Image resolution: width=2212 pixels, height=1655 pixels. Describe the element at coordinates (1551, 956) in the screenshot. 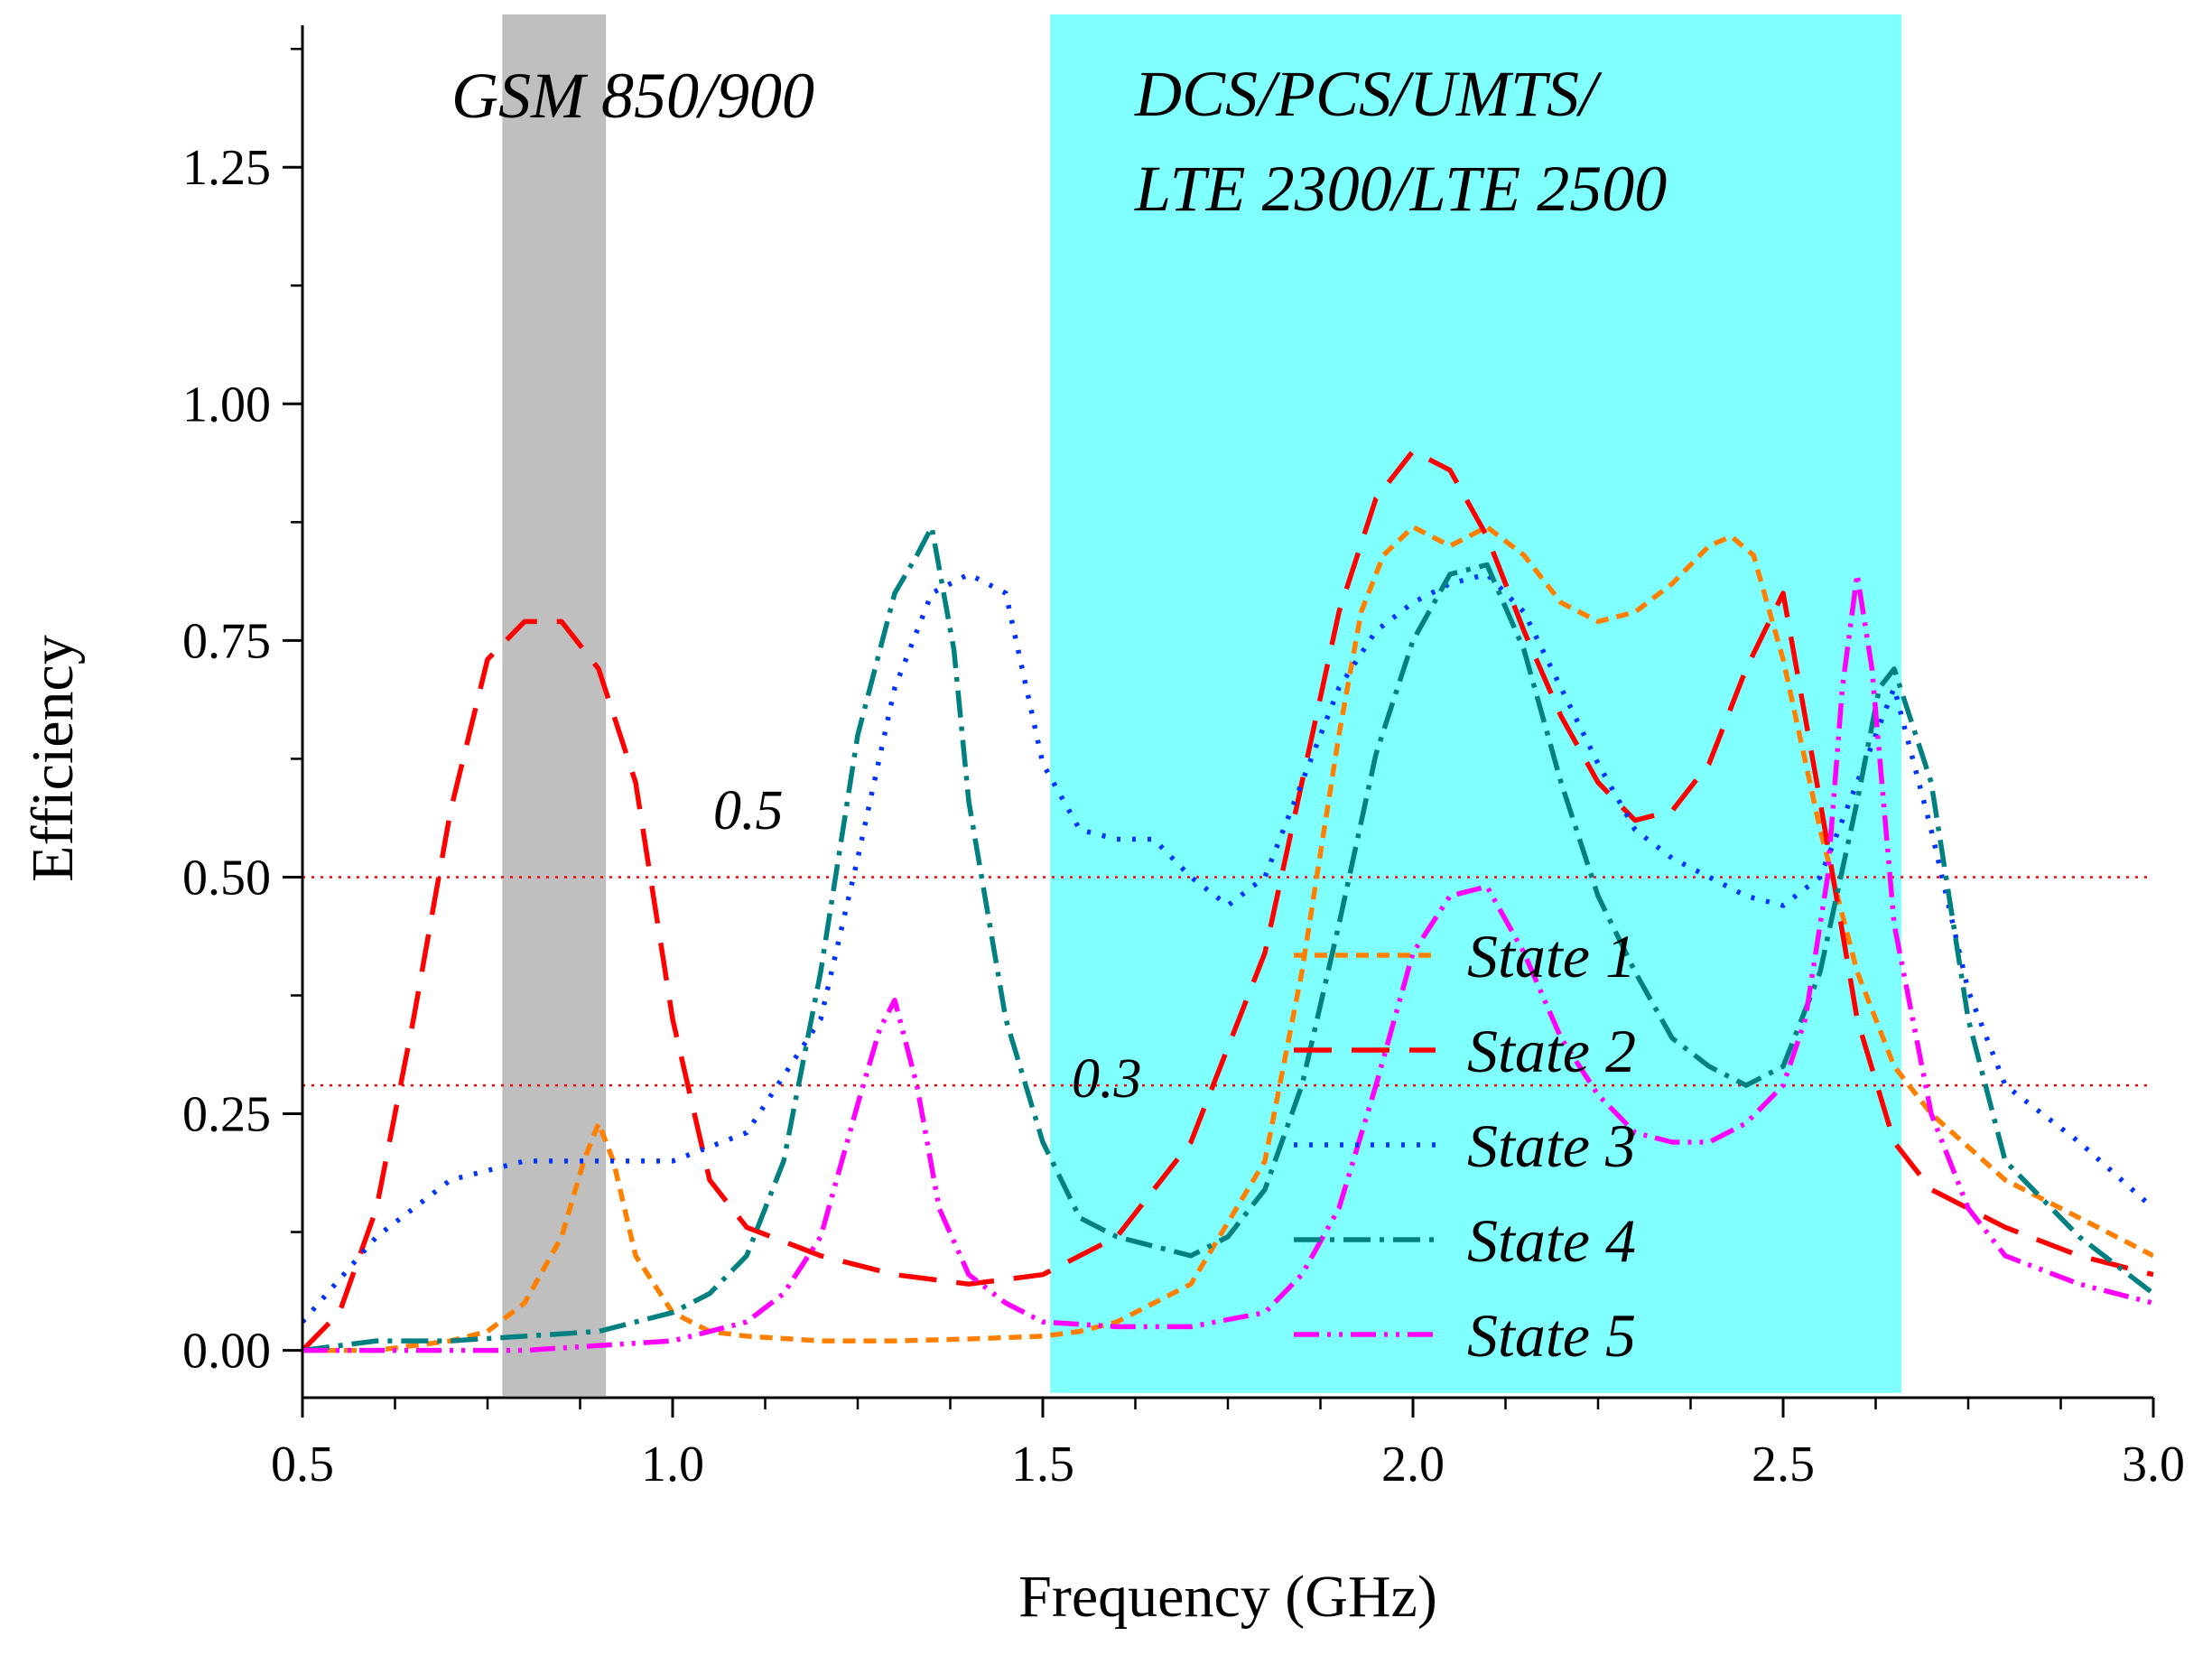

I see `legend-label-state-1: State 1` at that location.